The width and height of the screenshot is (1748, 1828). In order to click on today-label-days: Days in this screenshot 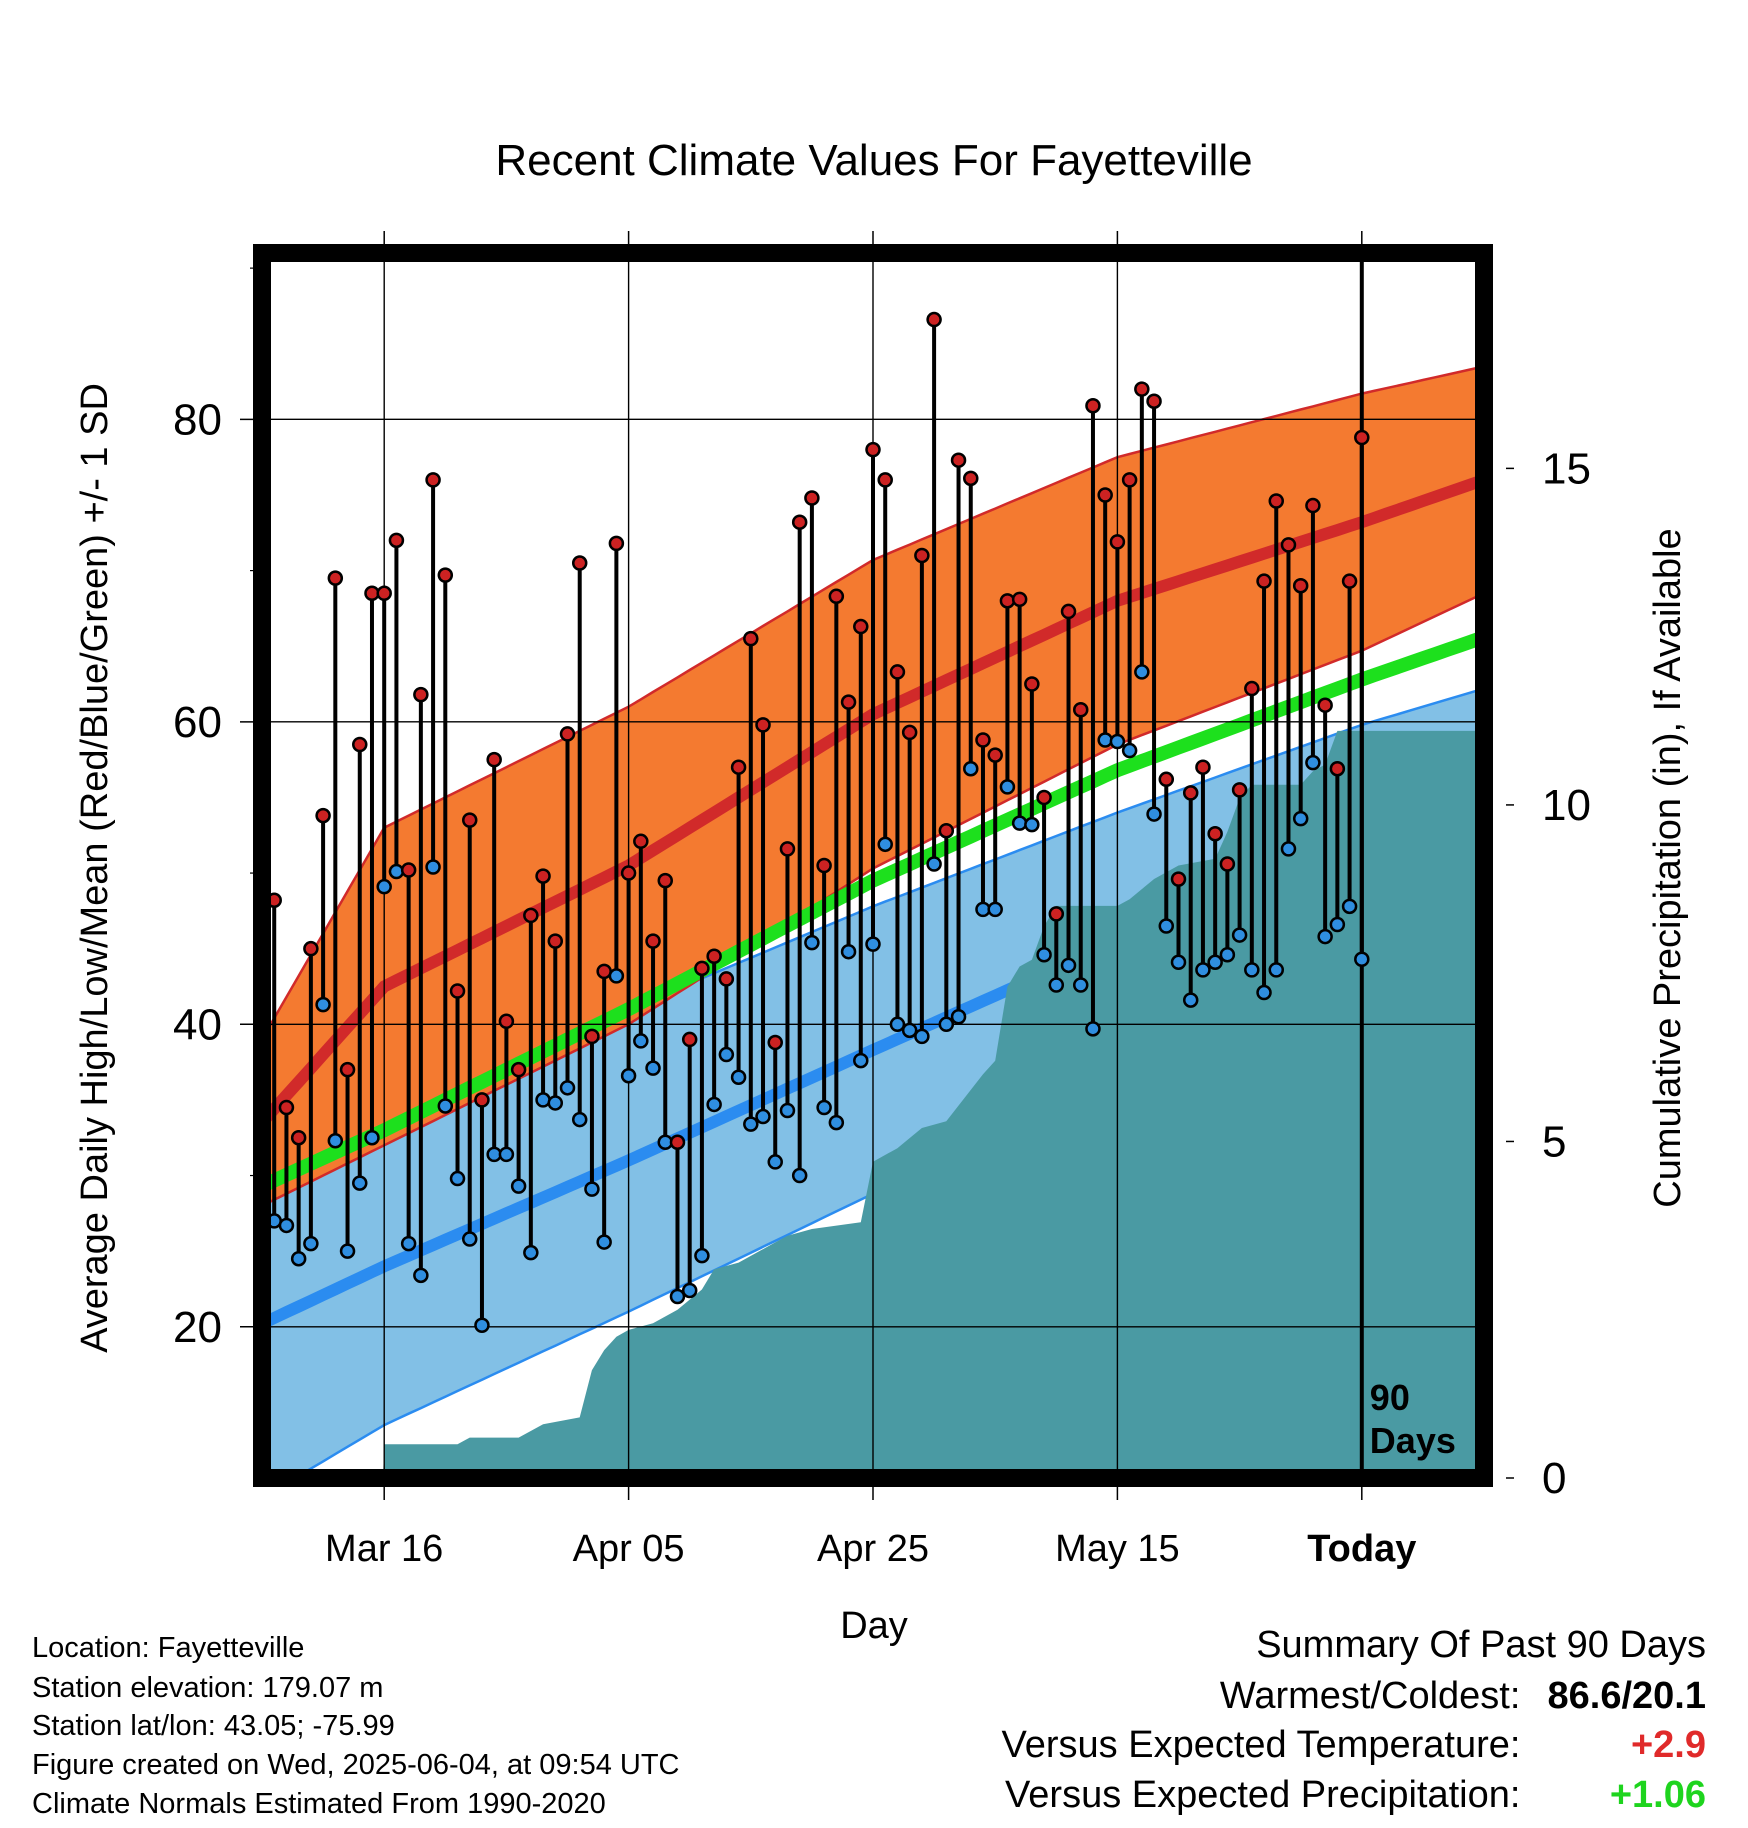, I will do `click(1413, 1440)`.